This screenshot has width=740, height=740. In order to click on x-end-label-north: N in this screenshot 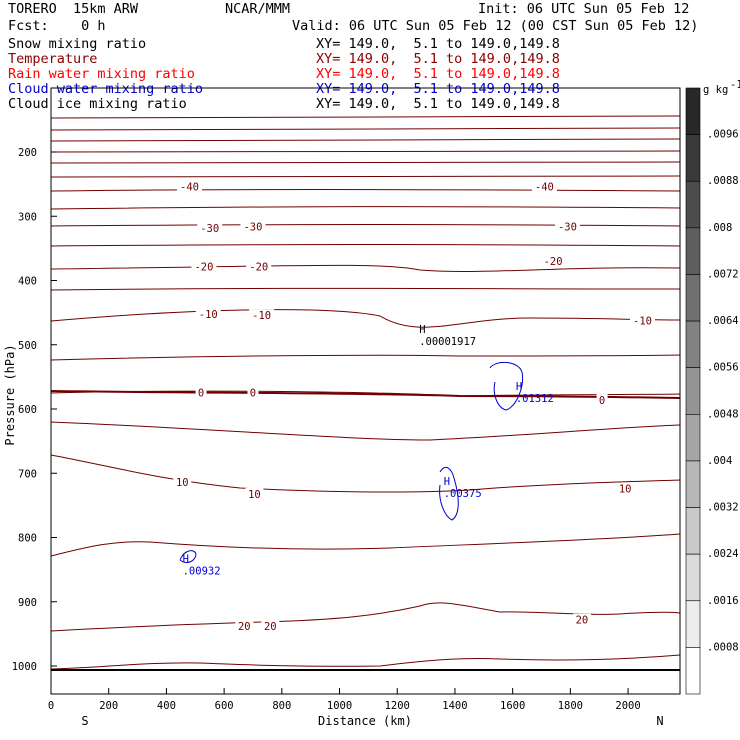, I will do `click(659, 721)`.